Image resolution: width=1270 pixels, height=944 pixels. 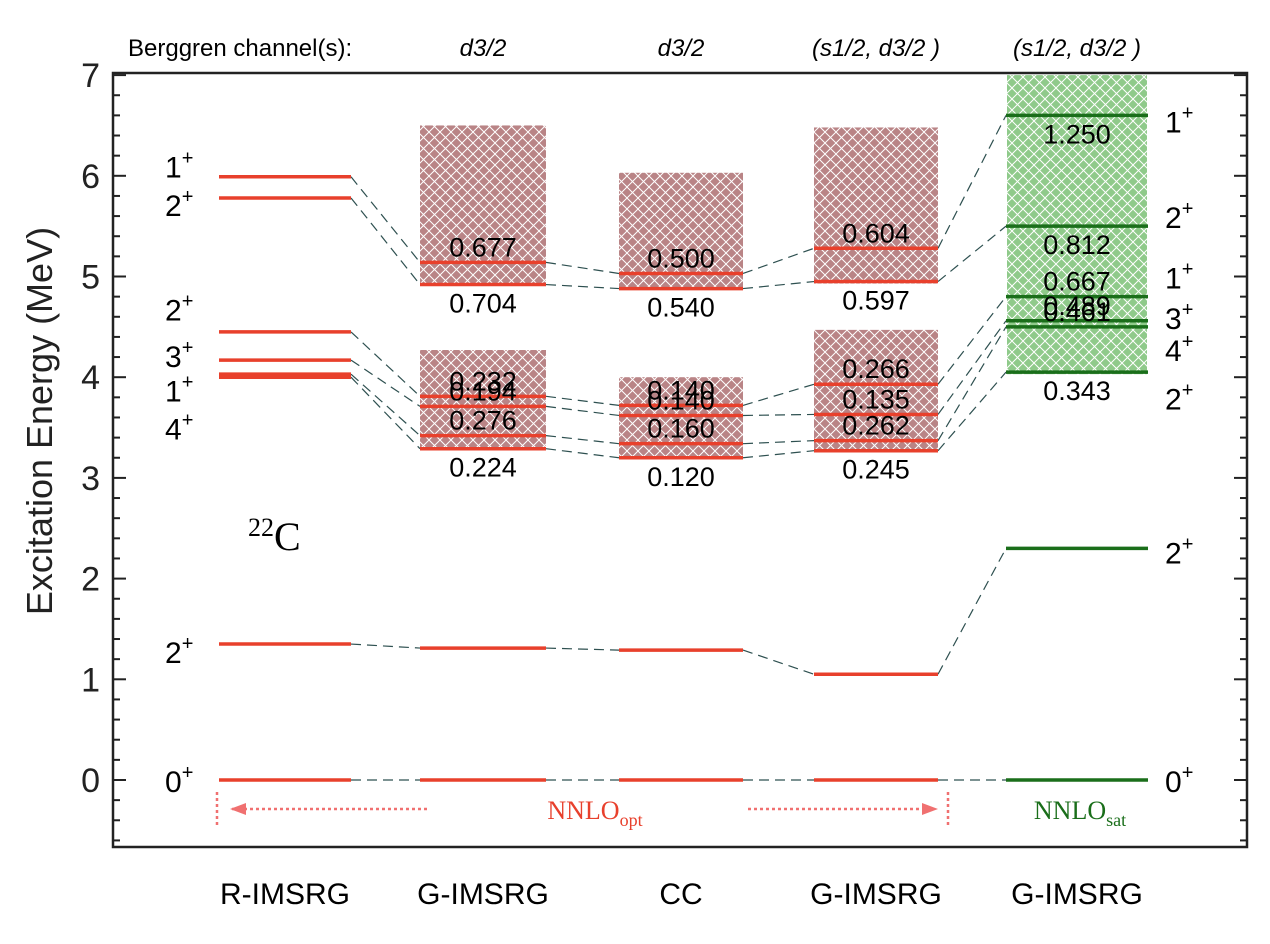 I want to click on opt-interaction-base: NNLO, so click(x=583, y=810).